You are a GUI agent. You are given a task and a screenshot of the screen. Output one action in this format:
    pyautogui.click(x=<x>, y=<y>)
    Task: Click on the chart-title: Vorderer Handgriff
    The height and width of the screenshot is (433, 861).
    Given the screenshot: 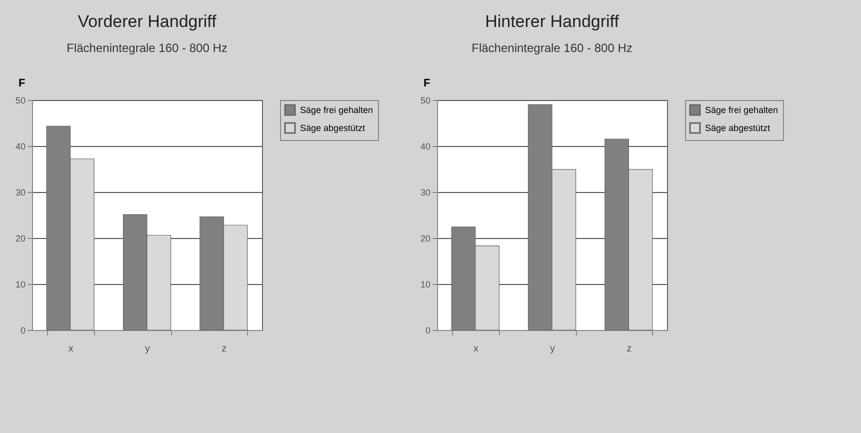 What is the action you would take?
    pyautogui.click(x=147, y=21)
    